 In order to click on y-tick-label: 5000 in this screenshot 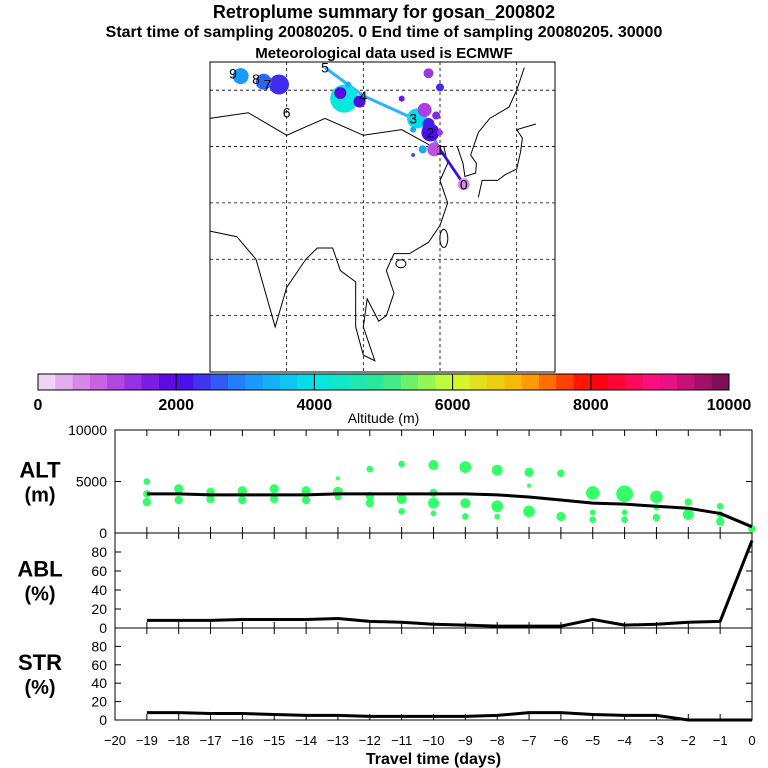, I will do `click(91, 482)`.